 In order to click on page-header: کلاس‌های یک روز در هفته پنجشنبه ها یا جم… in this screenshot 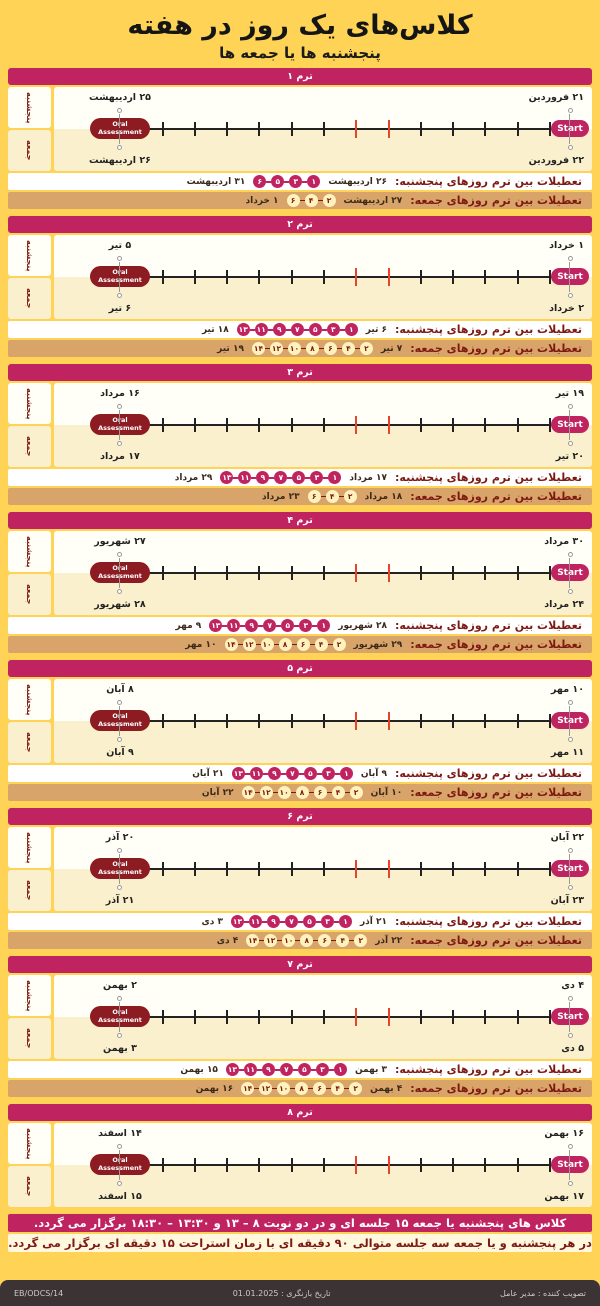, I will do `click(300, 34)`.